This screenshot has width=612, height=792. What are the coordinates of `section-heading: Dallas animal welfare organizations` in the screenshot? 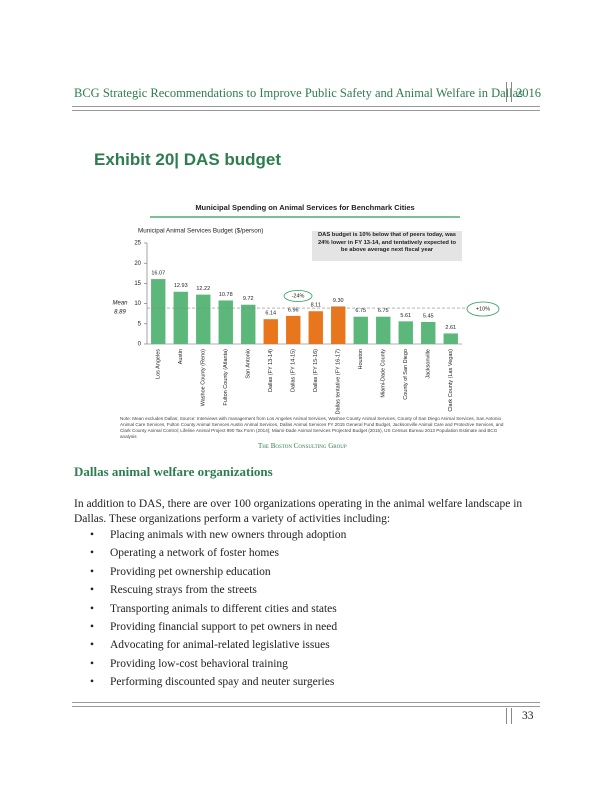 It's located at (173, 471).